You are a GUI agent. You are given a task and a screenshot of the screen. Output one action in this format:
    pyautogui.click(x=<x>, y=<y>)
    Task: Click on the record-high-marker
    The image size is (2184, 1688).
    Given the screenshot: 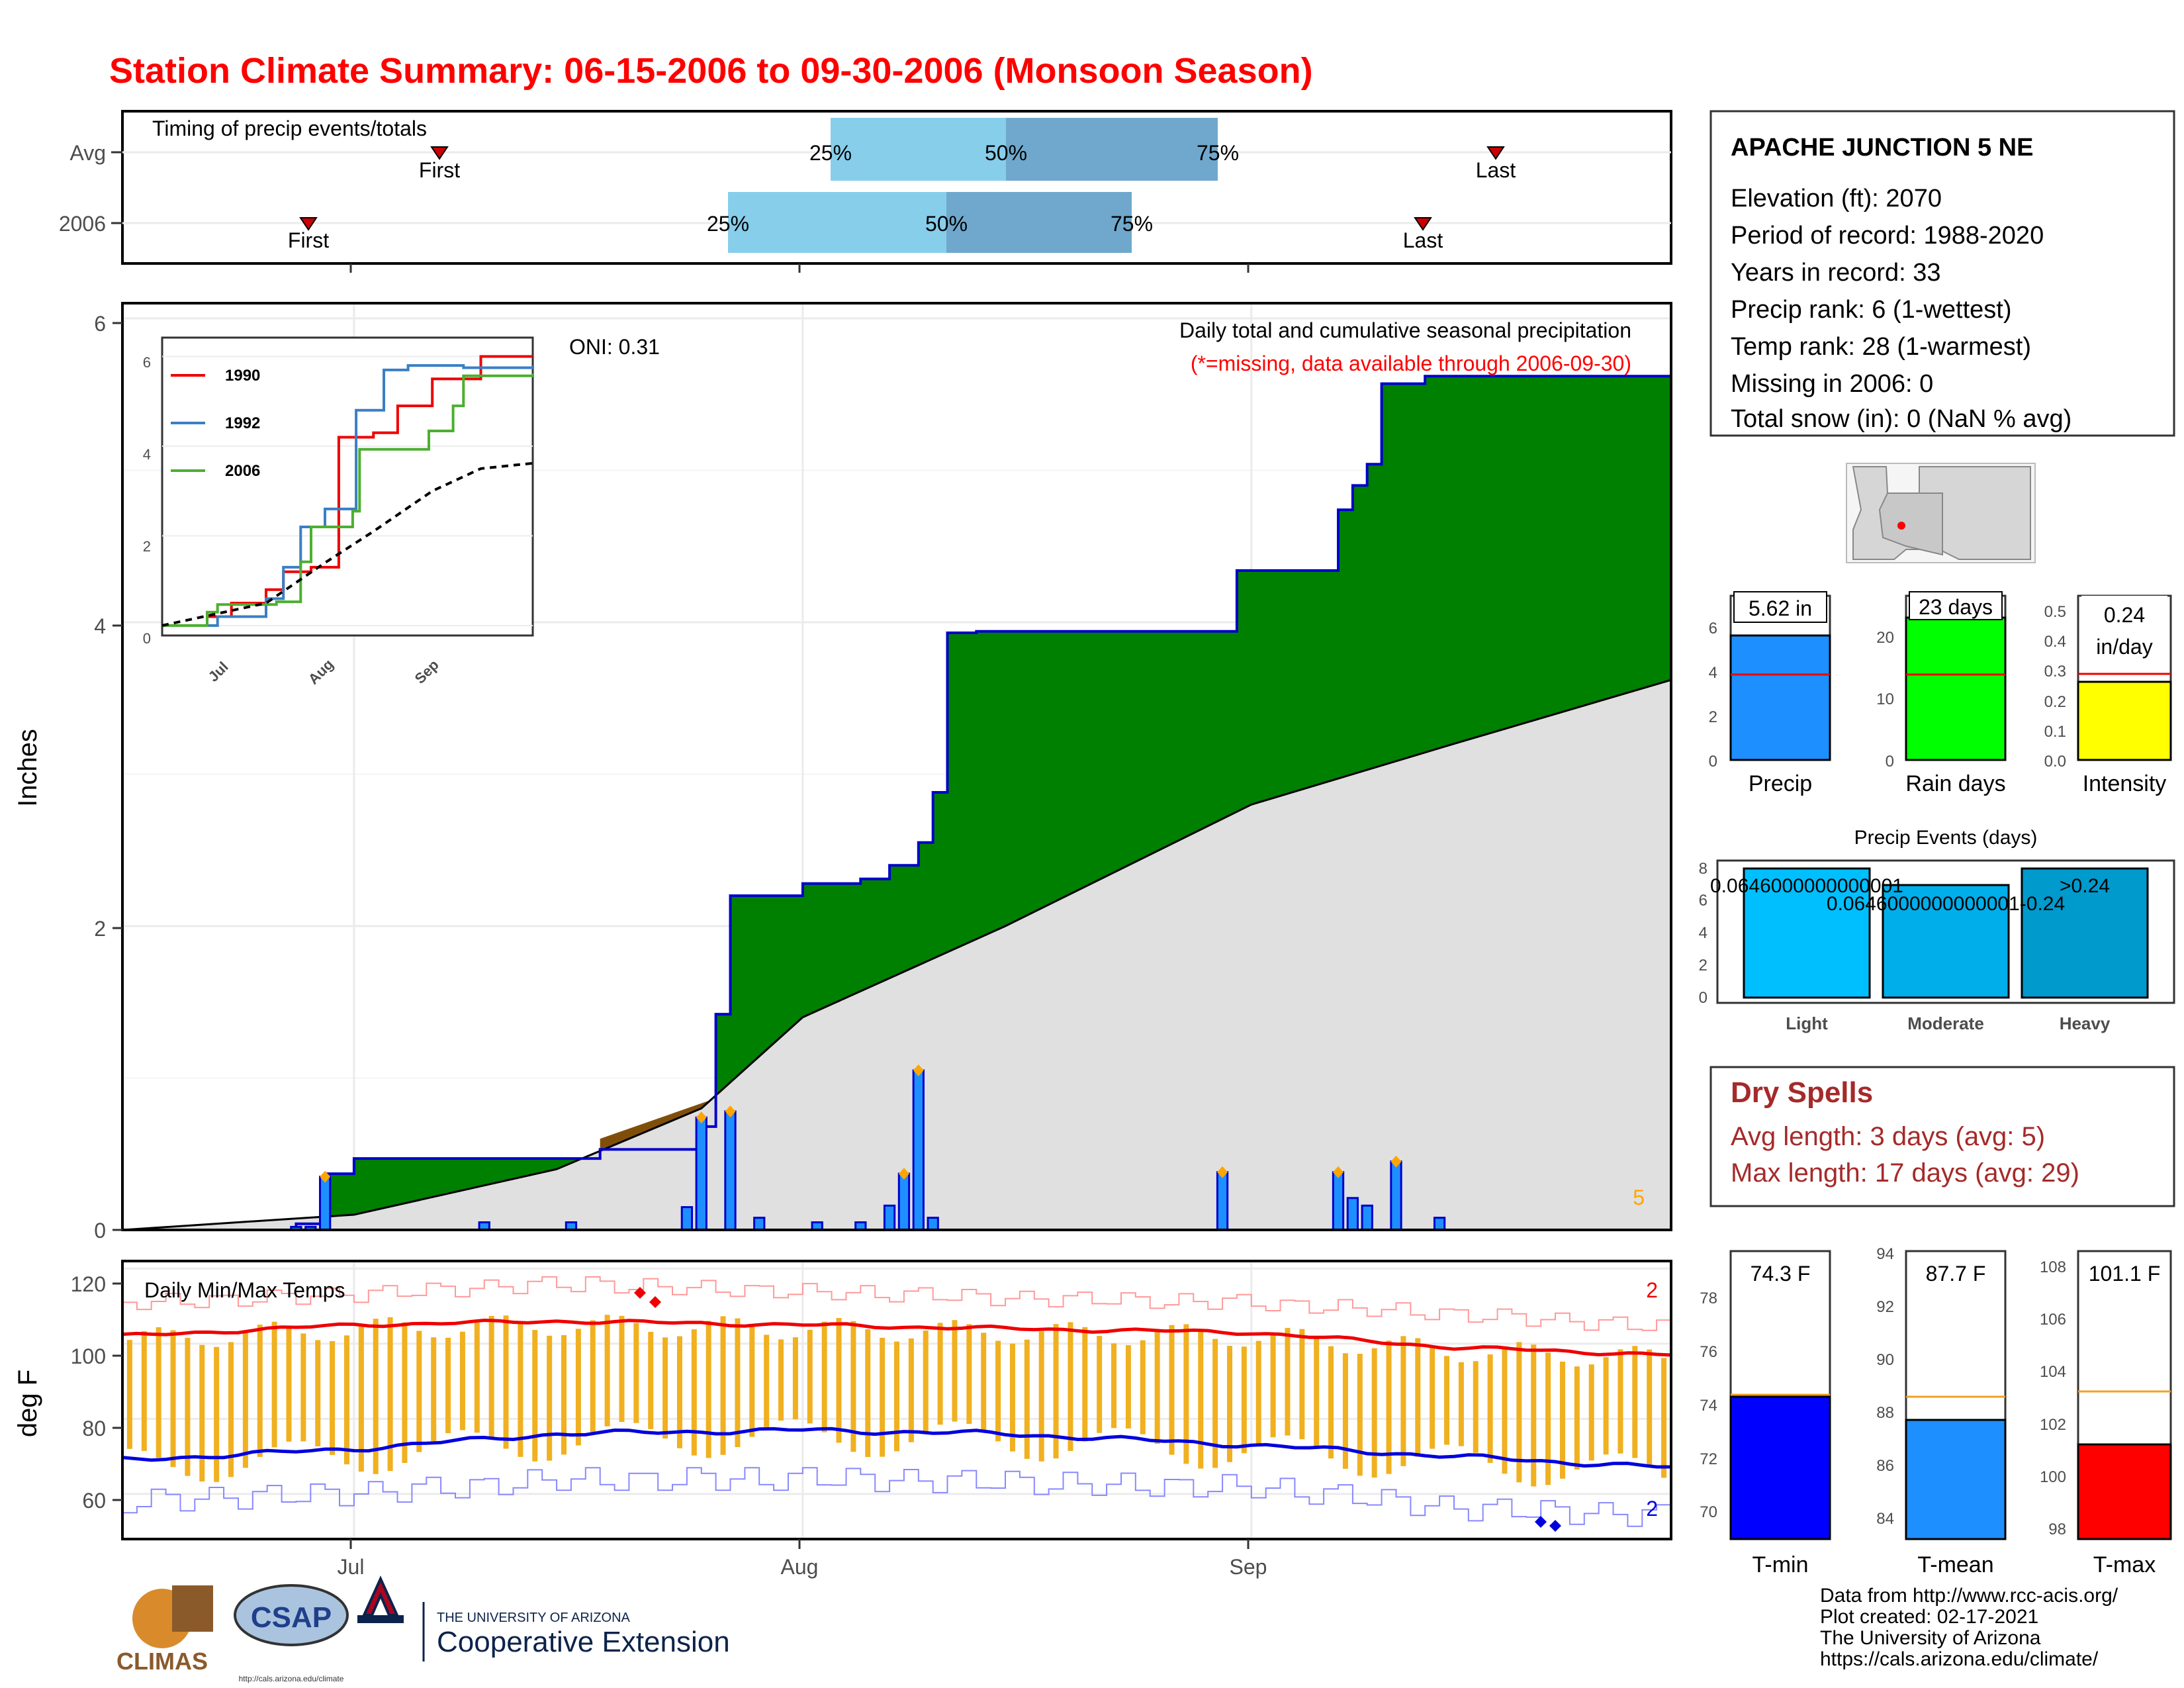 What is the action you would take?
    pyautogui.click(x=655, y=1302)
    